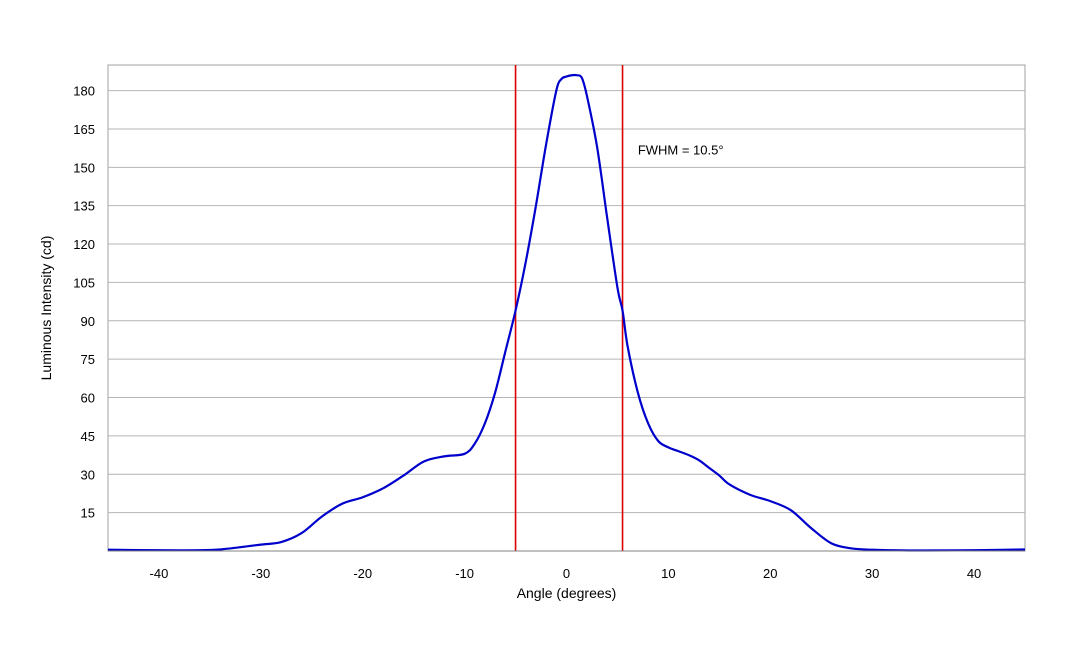 The height and width of the screenshot is (648, 1080). Describe the element at coordinates (84, 167) in the screenshot. I see `y-tick-label: 150` at that location.